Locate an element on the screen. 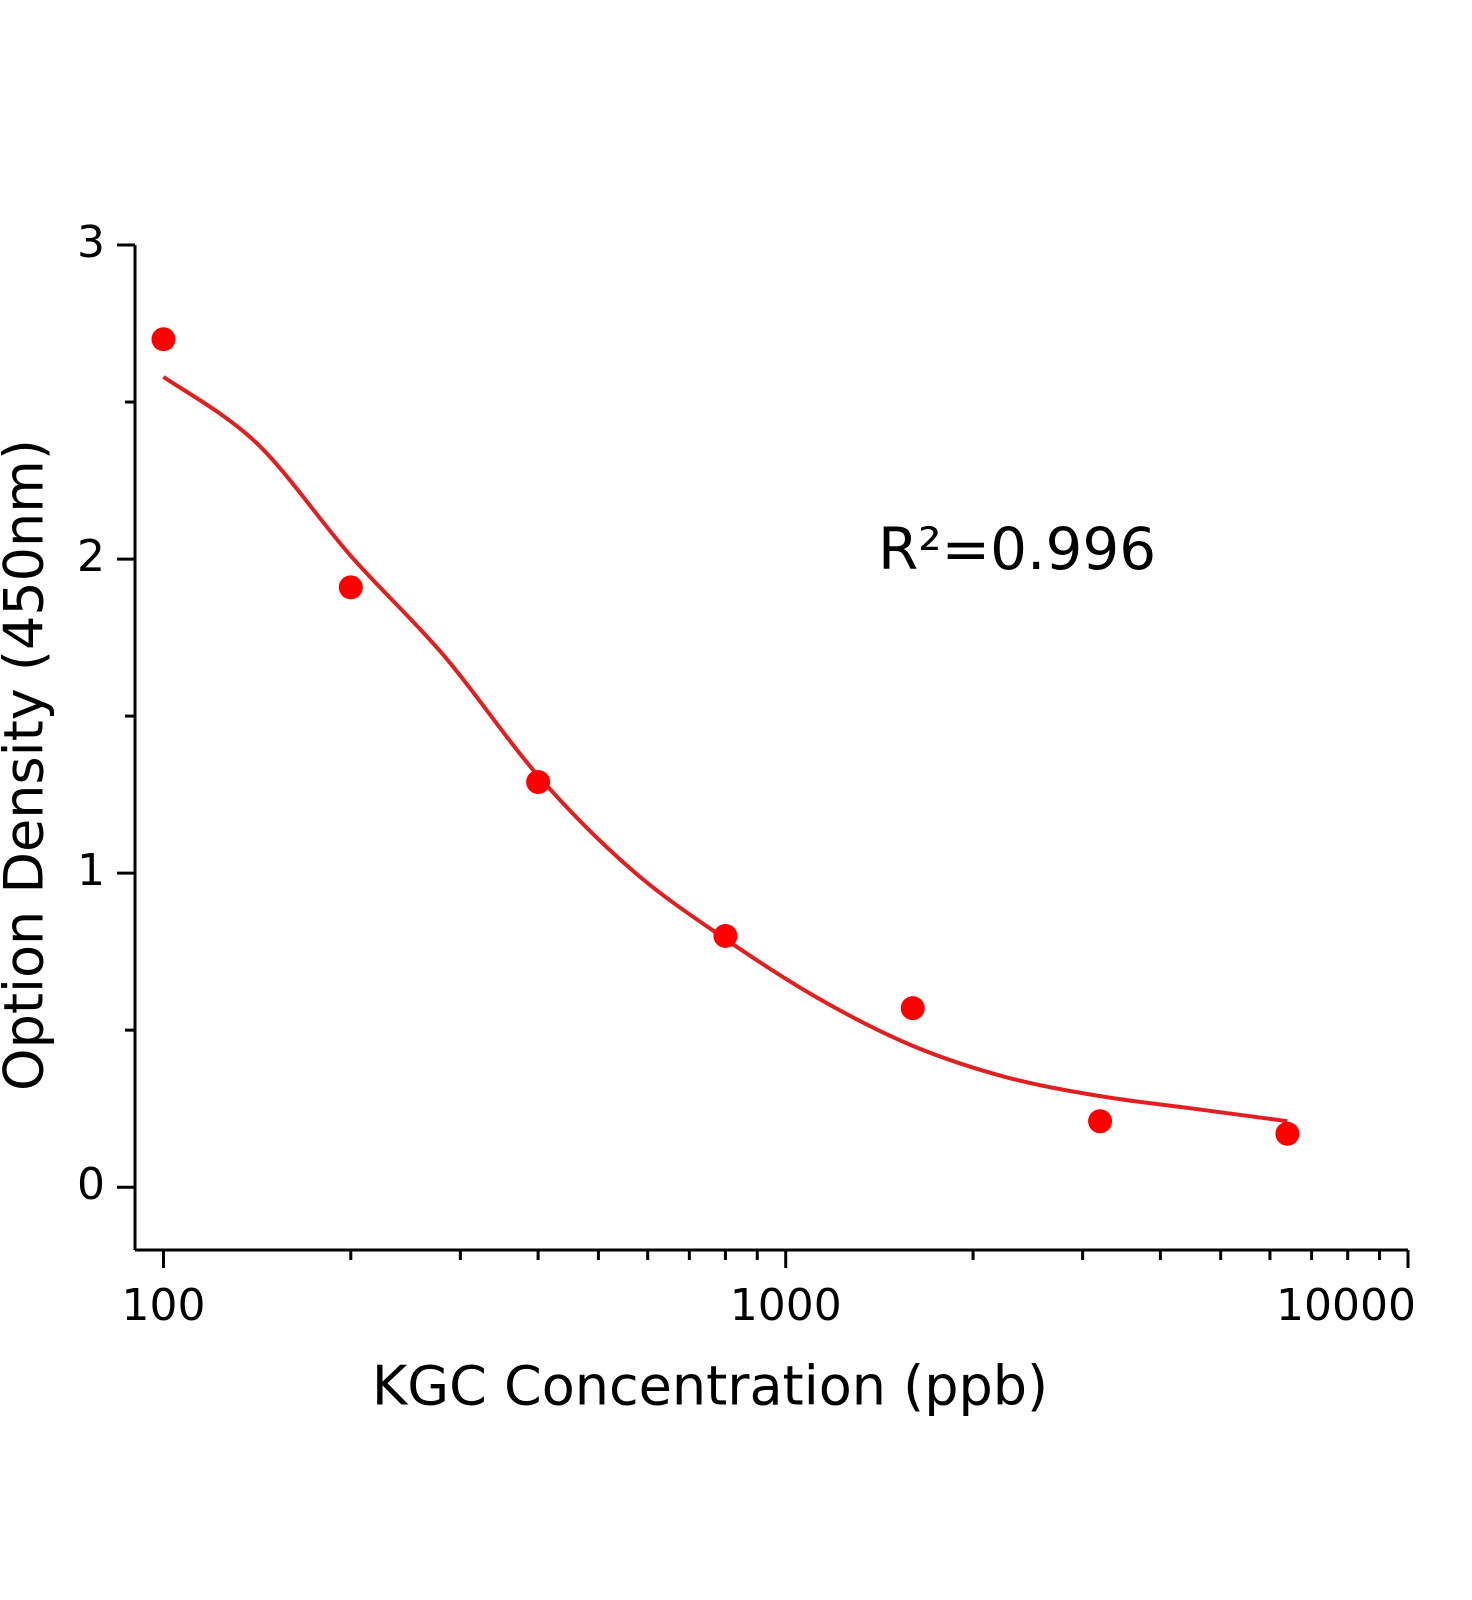 This screenshot has width=1472, height=1600. y-tick-label: 2 is located at coordinates (91, 556).